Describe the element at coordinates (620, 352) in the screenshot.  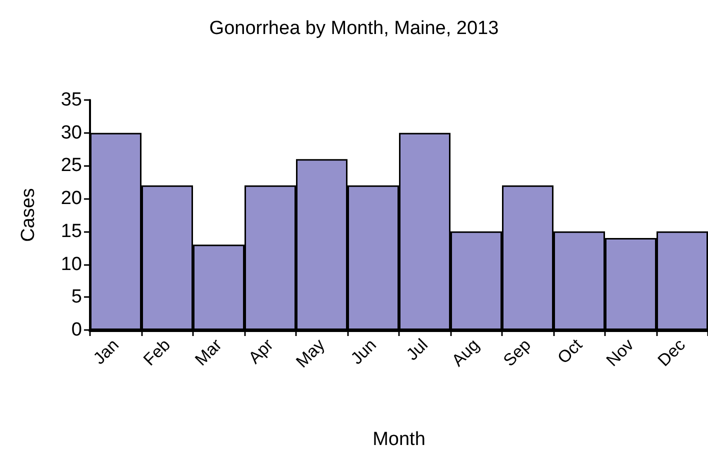
I see `x-tick-label: Nov` at that location.